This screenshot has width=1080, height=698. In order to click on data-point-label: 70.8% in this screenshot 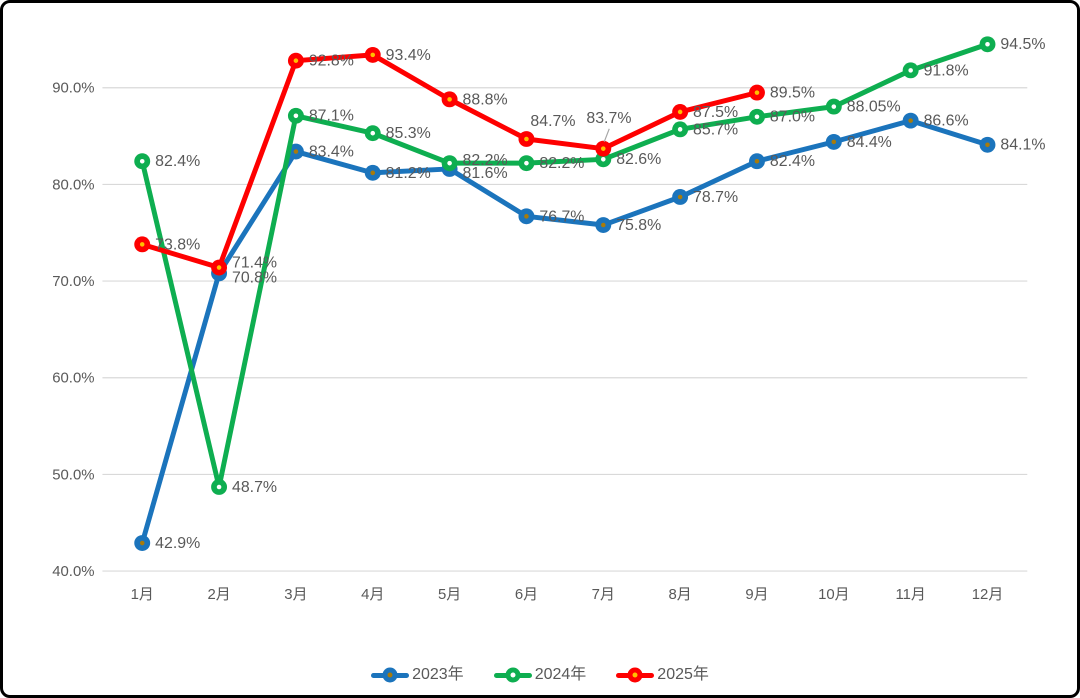, I will do `click(254, 277)`.